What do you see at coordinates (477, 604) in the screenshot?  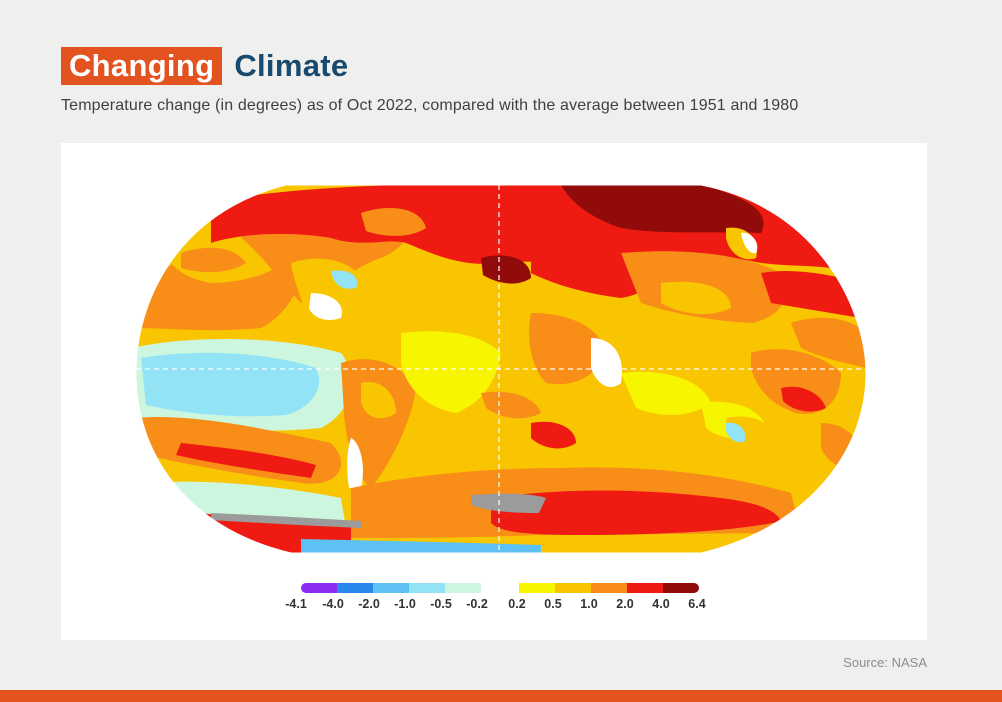 I see `legend-tick-label: -0.2` at bounding box center [477, 604].